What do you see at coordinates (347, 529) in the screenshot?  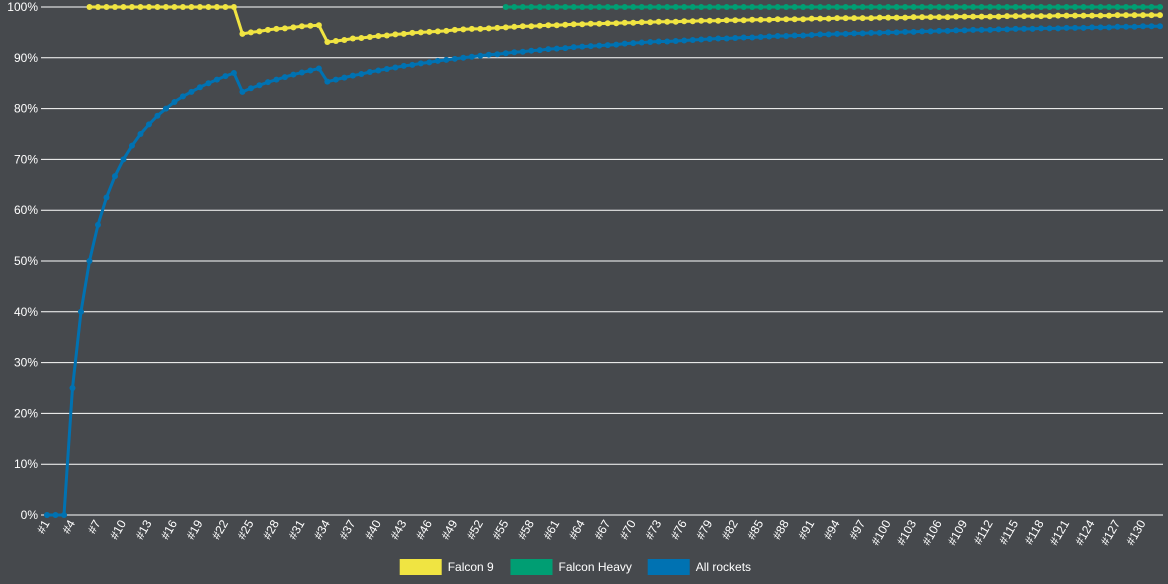 I see `x-tick-label: #37` at bounding box center [347, 529].